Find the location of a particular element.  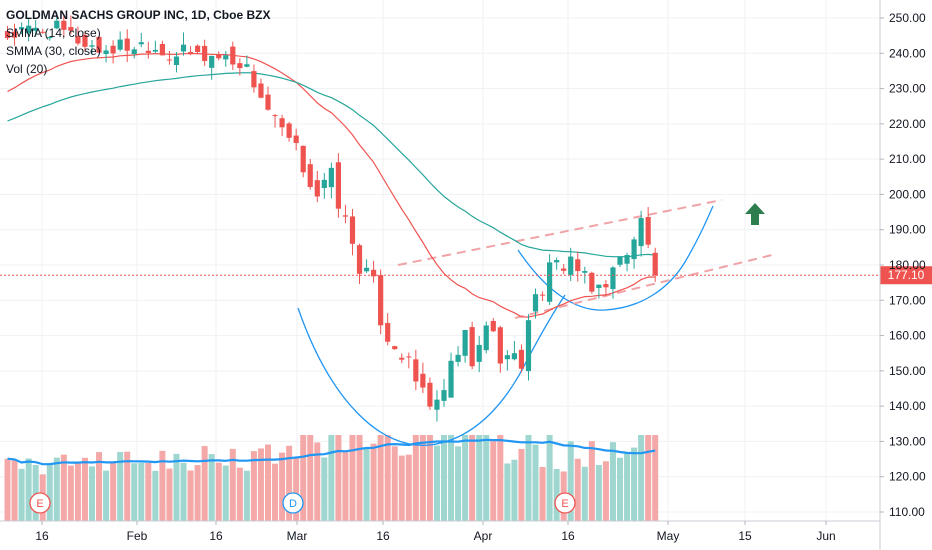

legend-volume: Vol (20) is located at coordinates (27, 69).